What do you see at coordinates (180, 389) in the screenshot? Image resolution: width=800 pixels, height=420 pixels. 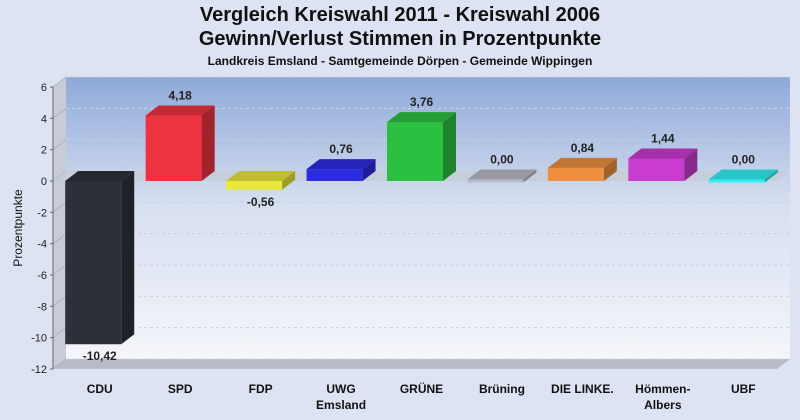 I see `x-tick-label: SPD` at bounding box center [180, 389].